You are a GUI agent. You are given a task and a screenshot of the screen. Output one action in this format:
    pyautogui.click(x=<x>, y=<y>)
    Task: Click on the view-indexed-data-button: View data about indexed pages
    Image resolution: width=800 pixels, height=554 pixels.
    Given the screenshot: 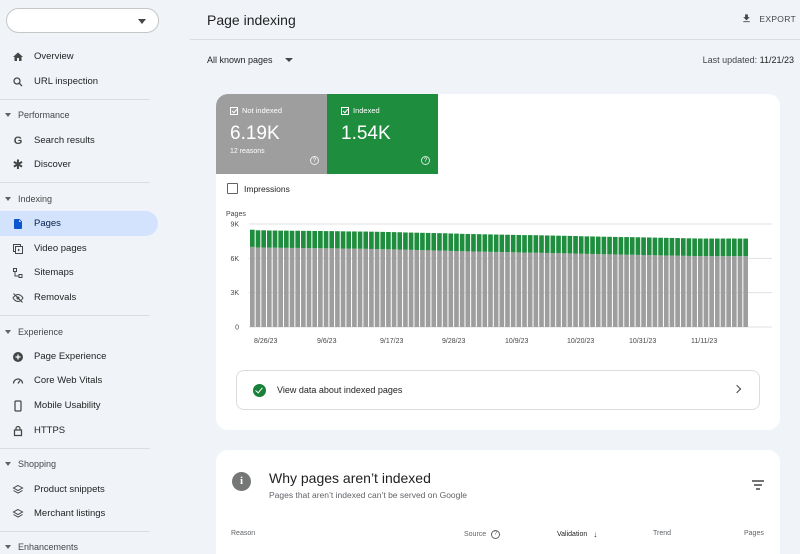 What is the action you would take?
    pyautogui.click(x=498, y=390)
    